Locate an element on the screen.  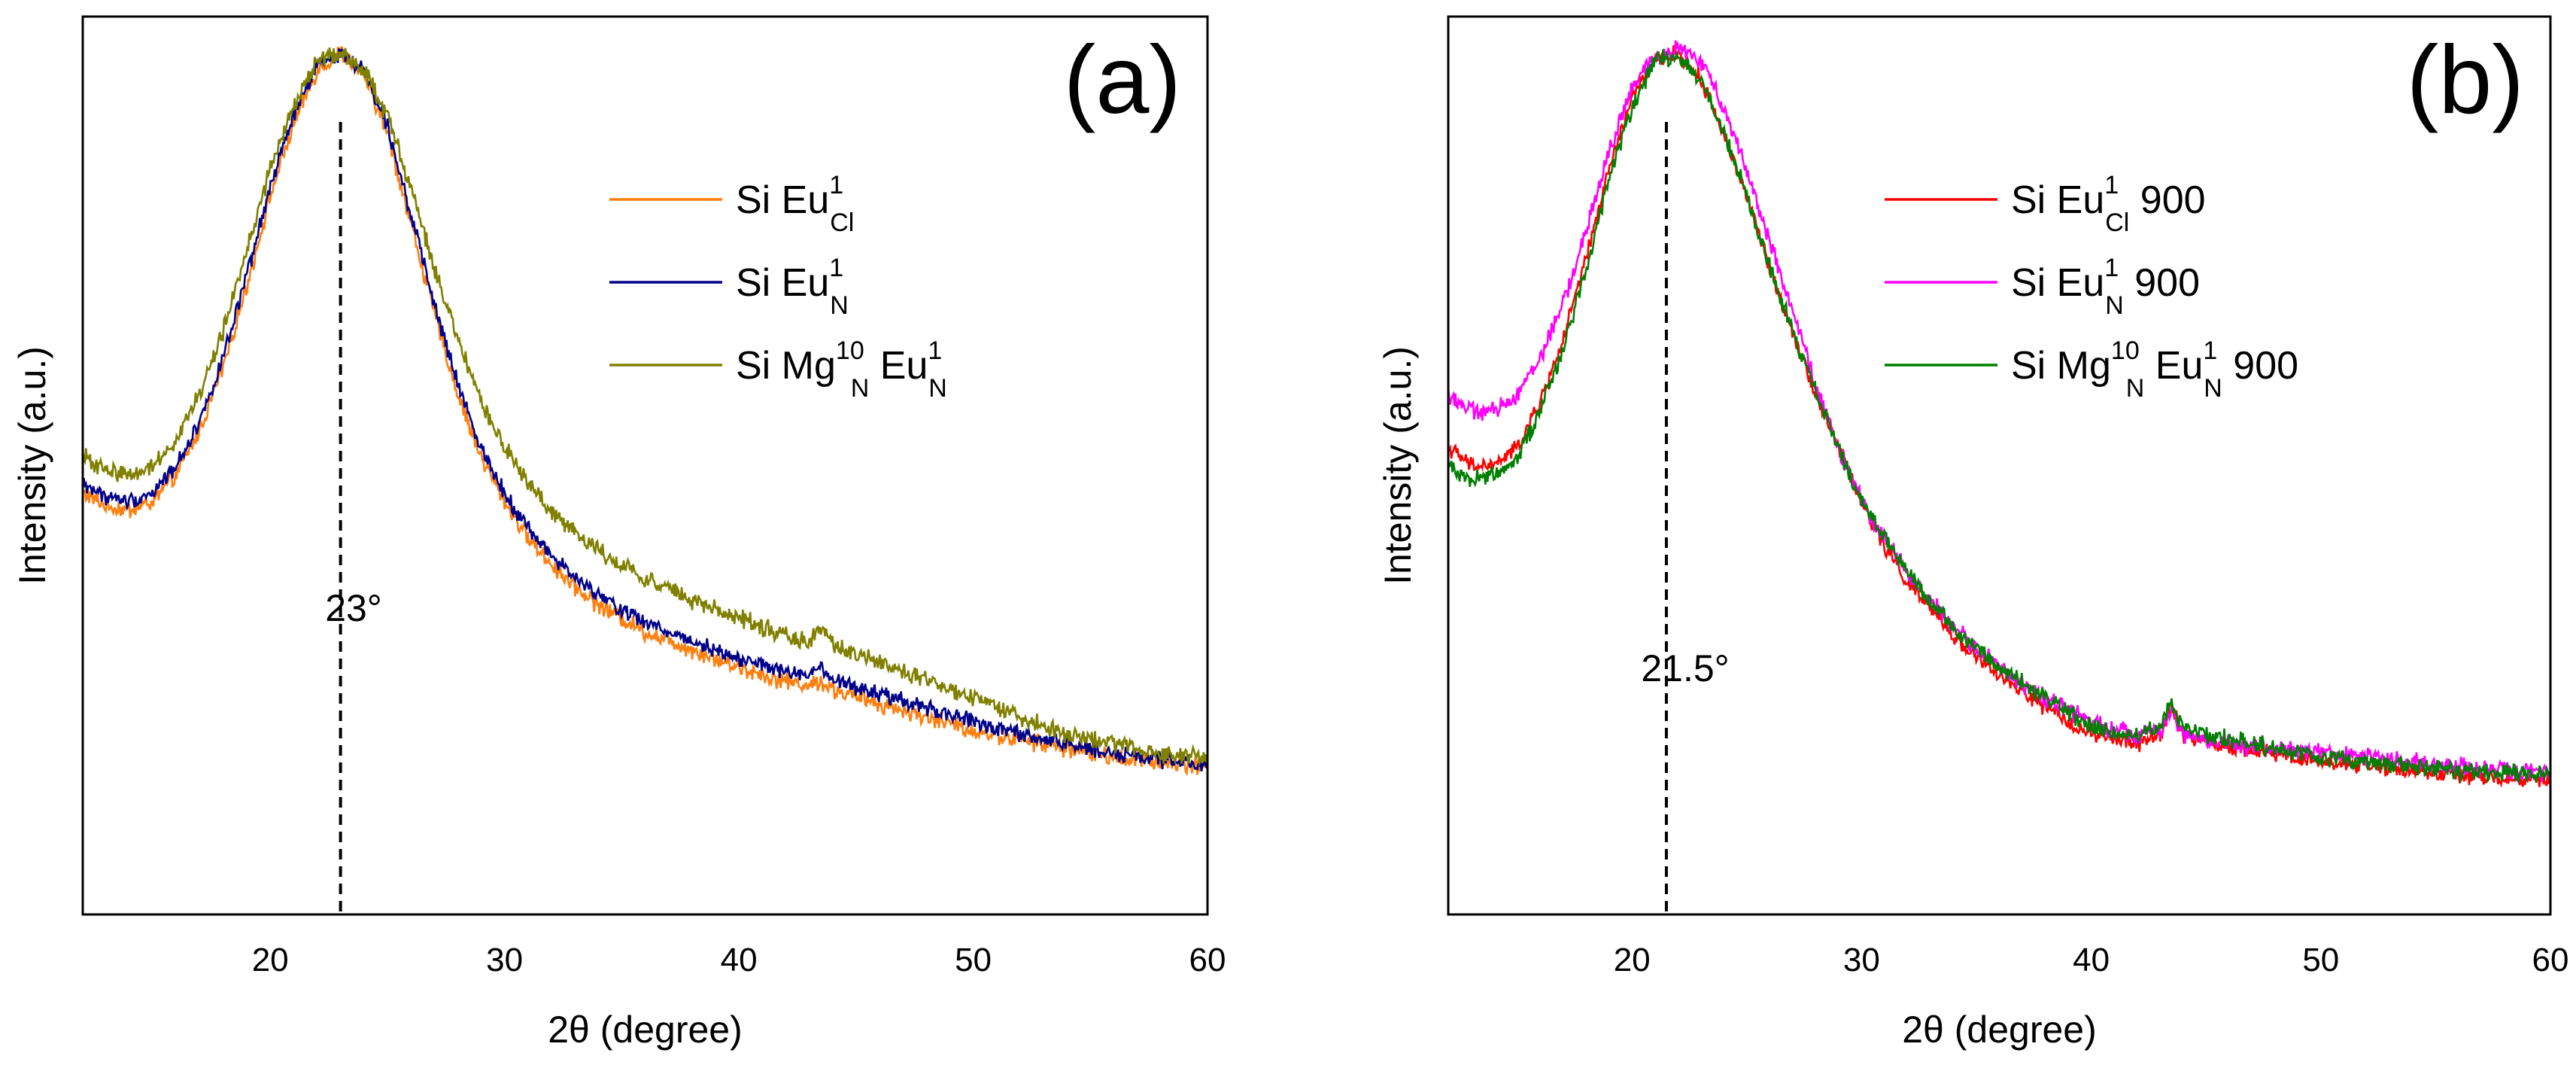
y-axis-label-a: Intensity (a.u.) is located at coordinates (32, 466).